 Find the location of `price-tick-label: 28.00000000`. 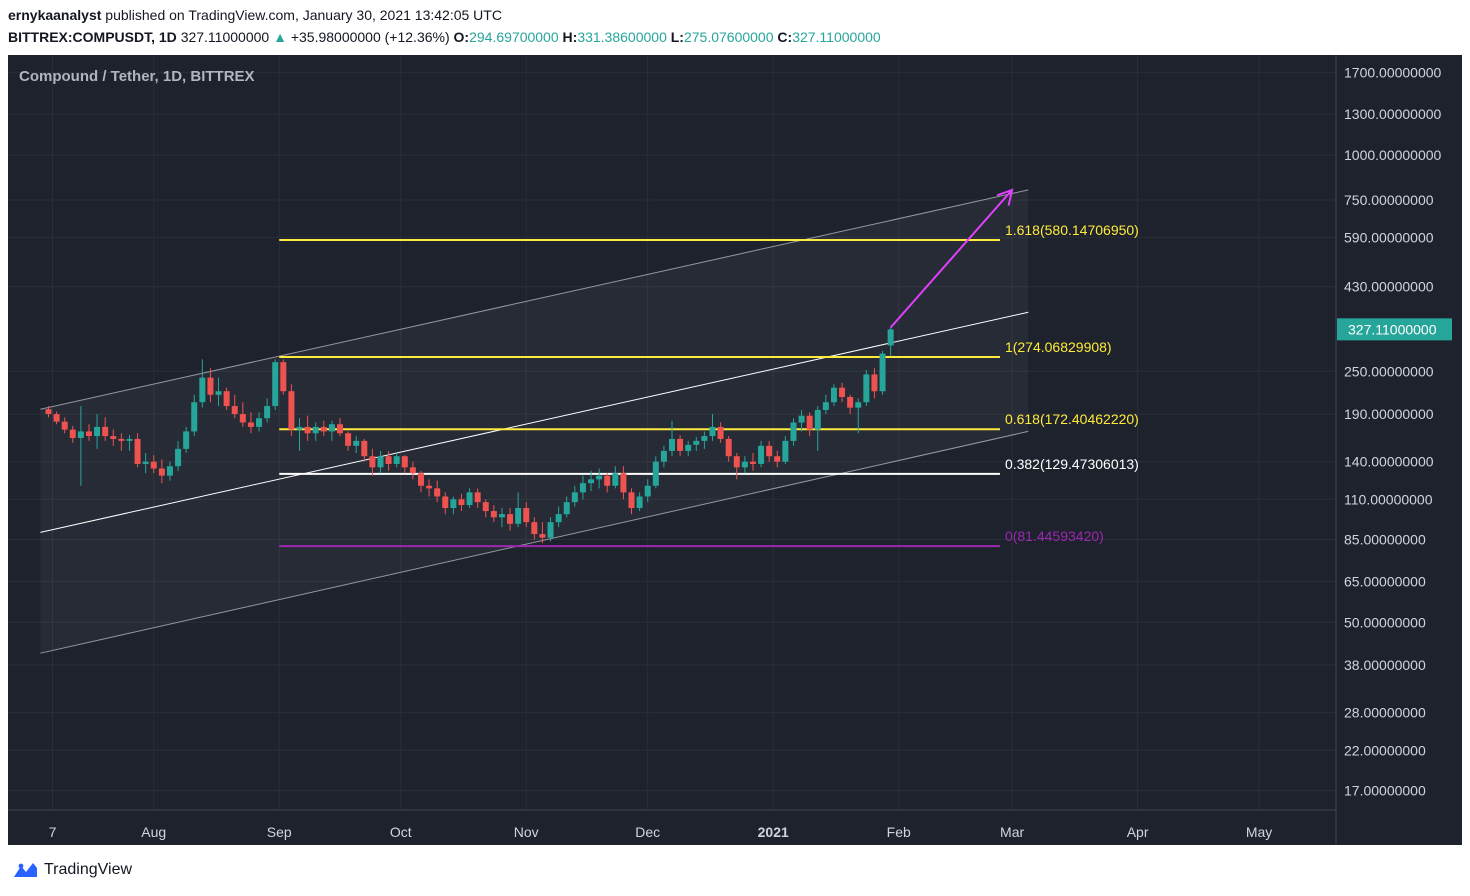

price-tick-label: 28.00000000 is located at coordinates (1385, 713).